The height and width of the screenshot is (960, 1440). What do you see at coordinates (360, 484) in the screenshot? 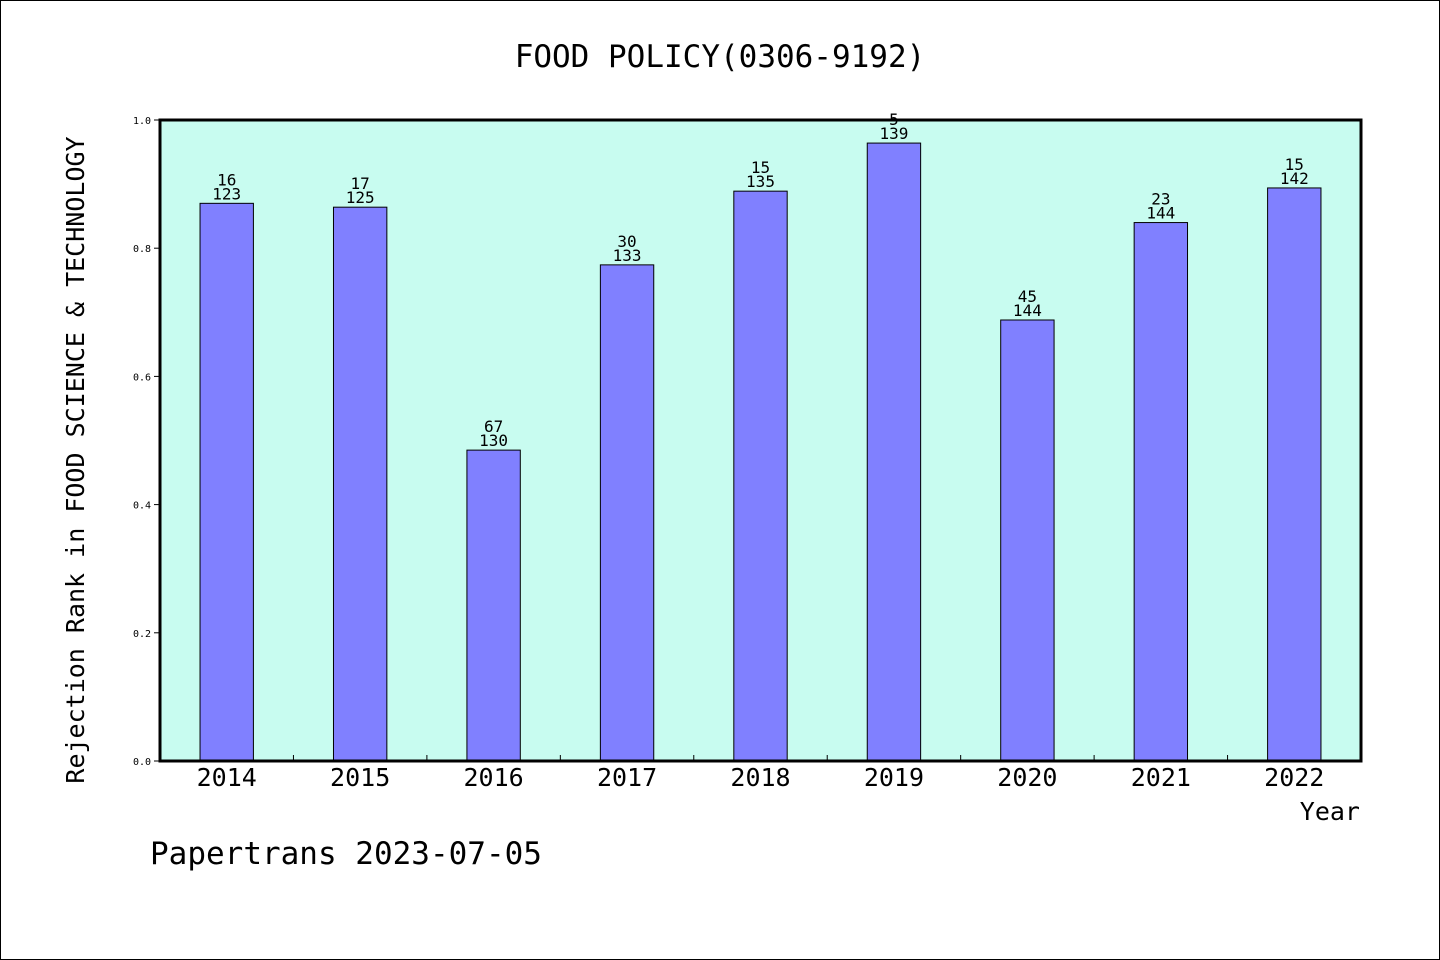
I see `bar-2015` at bounding box center [360, 484].